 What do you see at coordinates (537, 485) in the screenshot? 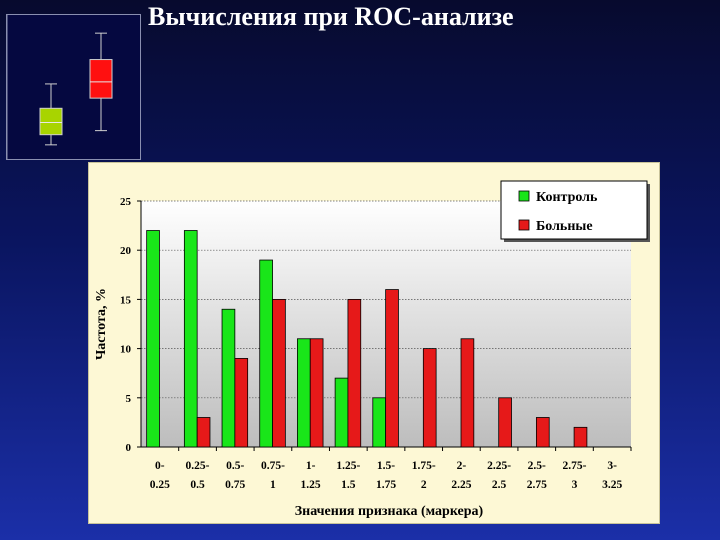
I see `x-tick-label-line2: 2.75` at bounding box center [537, 485].